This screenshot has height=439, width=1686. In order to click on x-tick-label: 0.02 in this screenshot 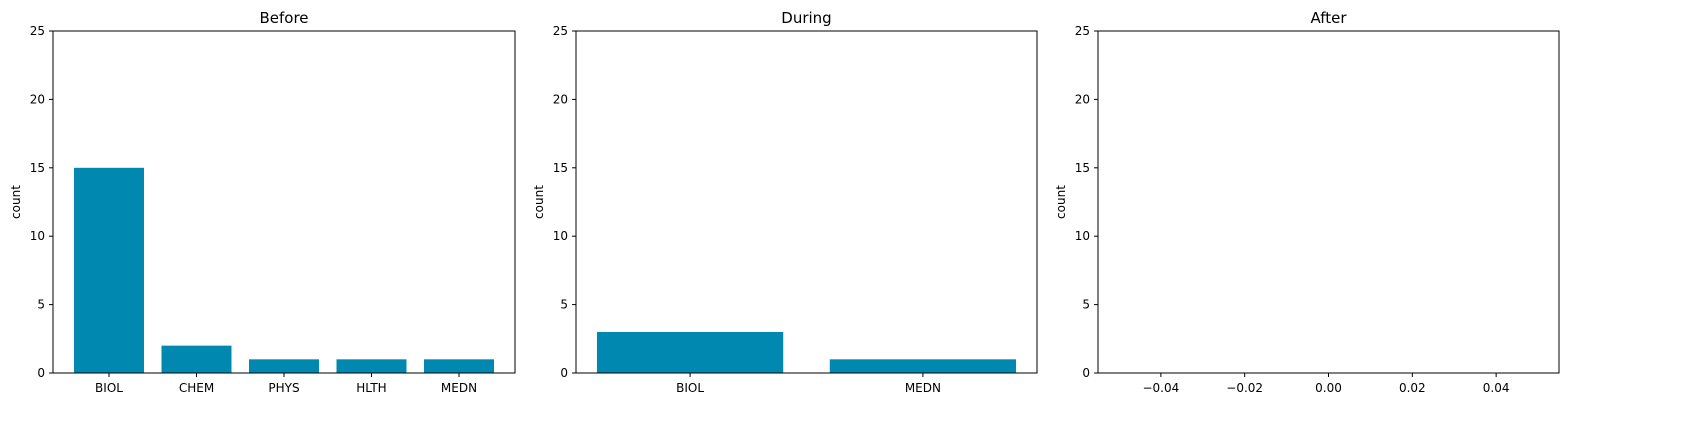, I will do `click(1412, 388)`.